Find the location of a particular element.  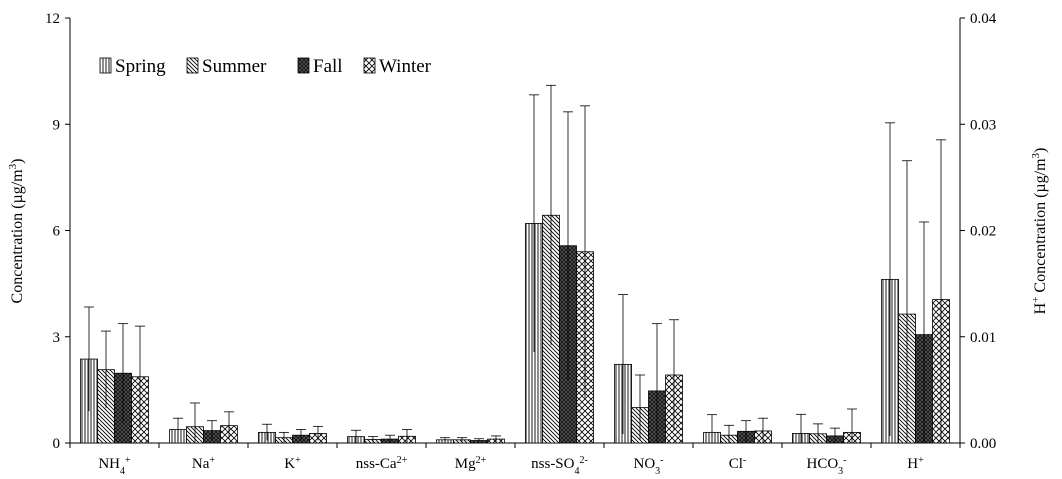

category-label: Cl- is located at coordinates (738, 464).